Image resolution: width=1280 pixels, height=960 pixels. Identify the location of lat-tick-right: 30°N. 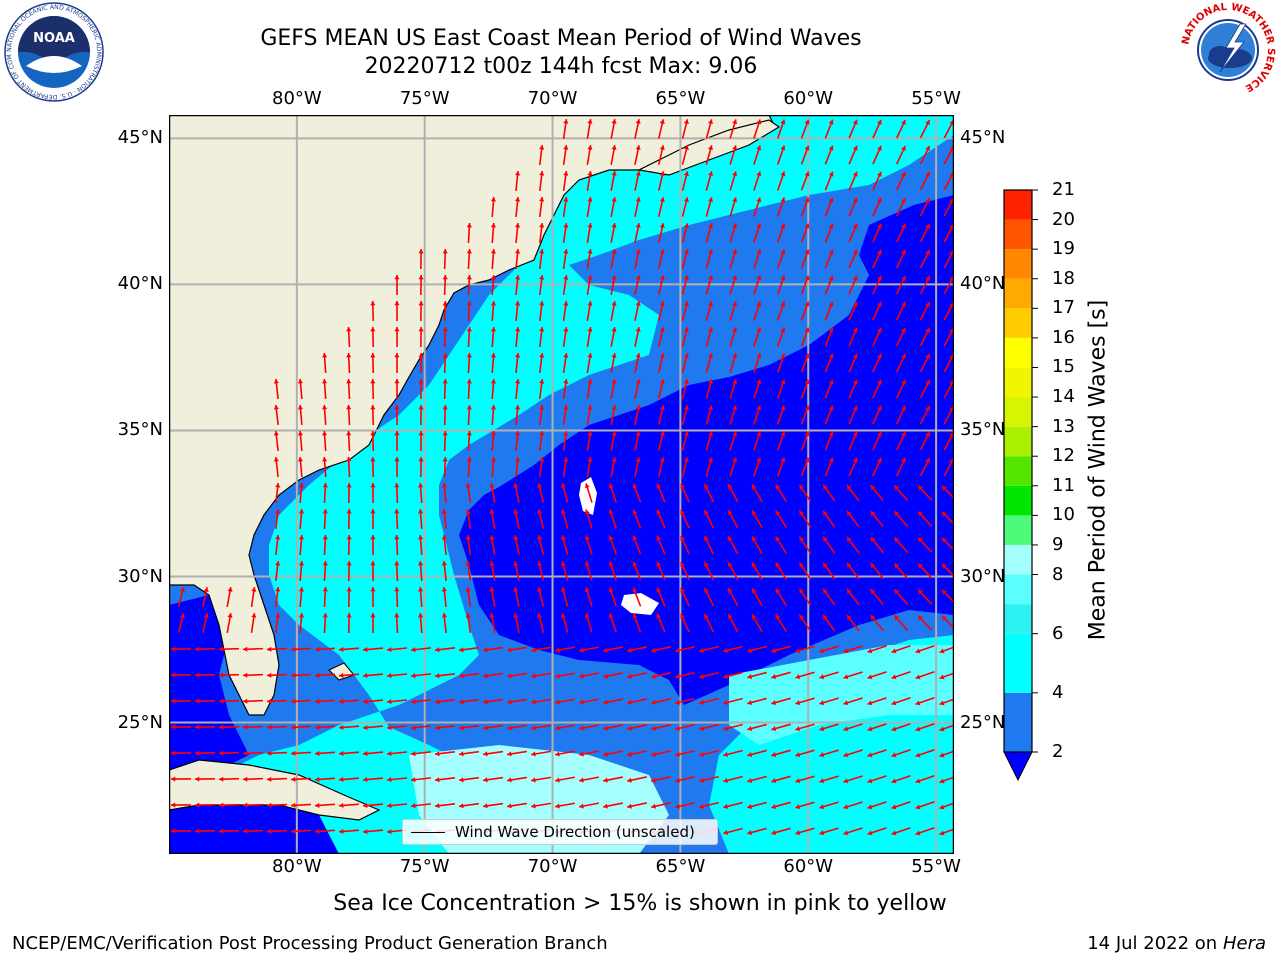
(983, 576).